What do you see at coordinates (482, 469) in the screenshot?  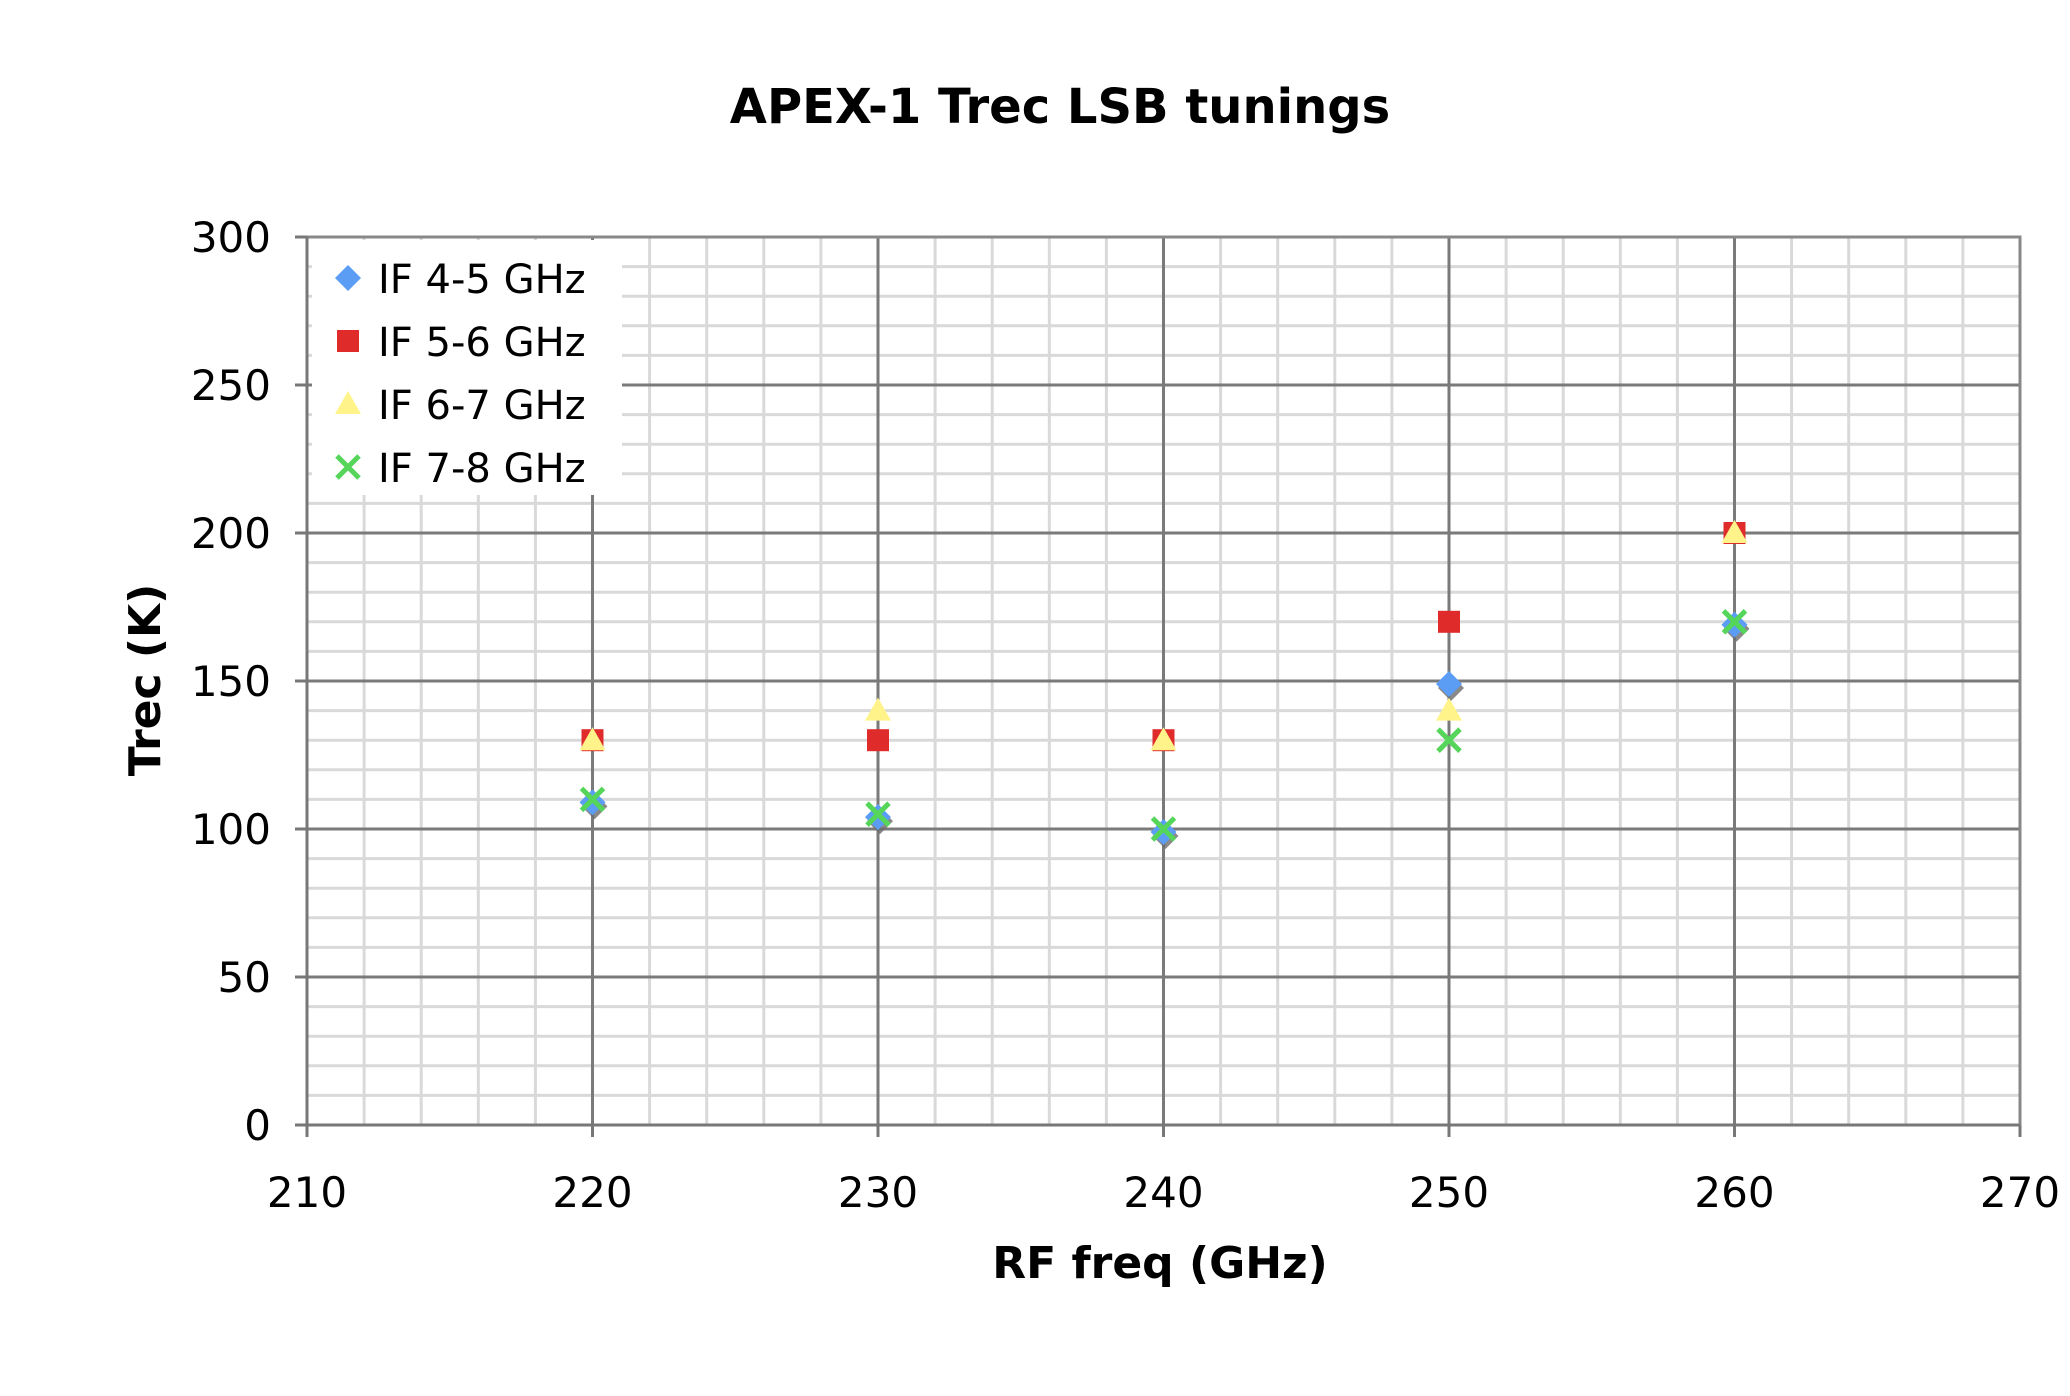 I see `legend-label: IF 7-8 GHz` at bounding box center [482, 469].